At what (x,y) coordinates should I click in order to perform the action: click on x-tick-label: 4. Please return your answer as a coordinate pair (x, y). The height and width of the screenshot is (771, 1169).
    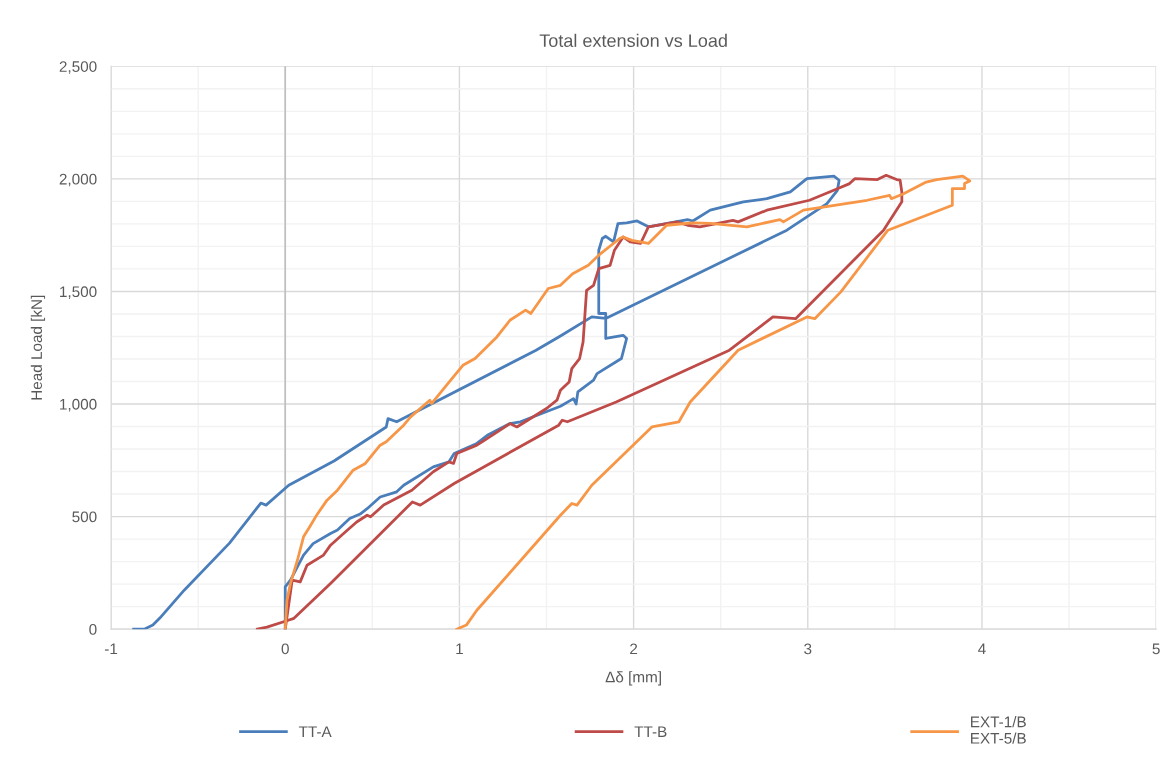
    Looking at the image, I should click on (982, 649).